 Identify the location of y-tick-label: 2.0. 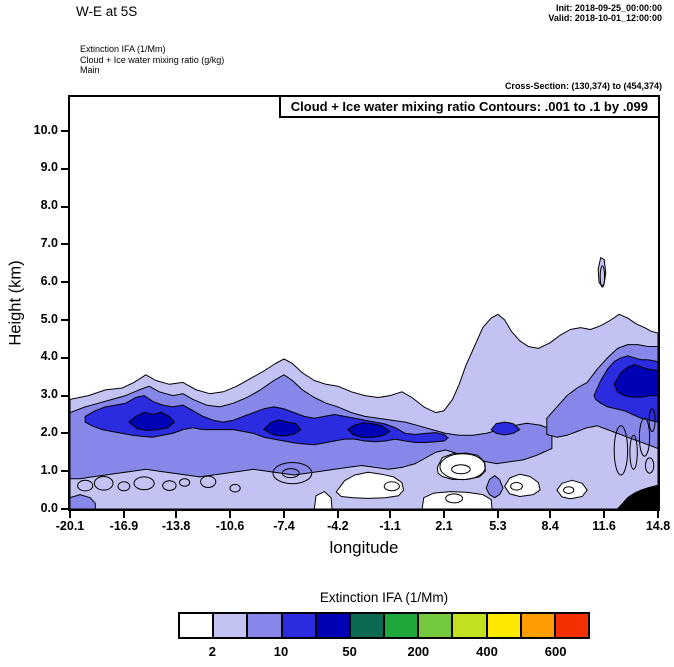
(49, 431).